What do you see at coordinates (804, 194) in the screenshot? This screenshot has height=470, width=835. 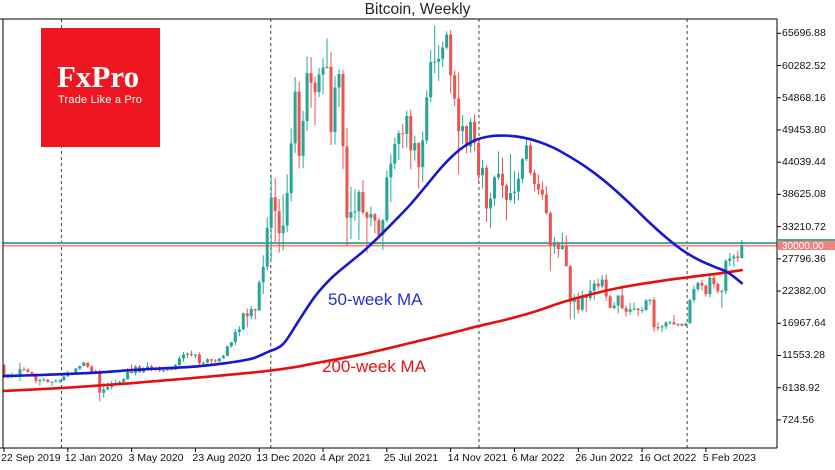 I see `y-tick-label: 38625.08` at bounding box center [804, 194].